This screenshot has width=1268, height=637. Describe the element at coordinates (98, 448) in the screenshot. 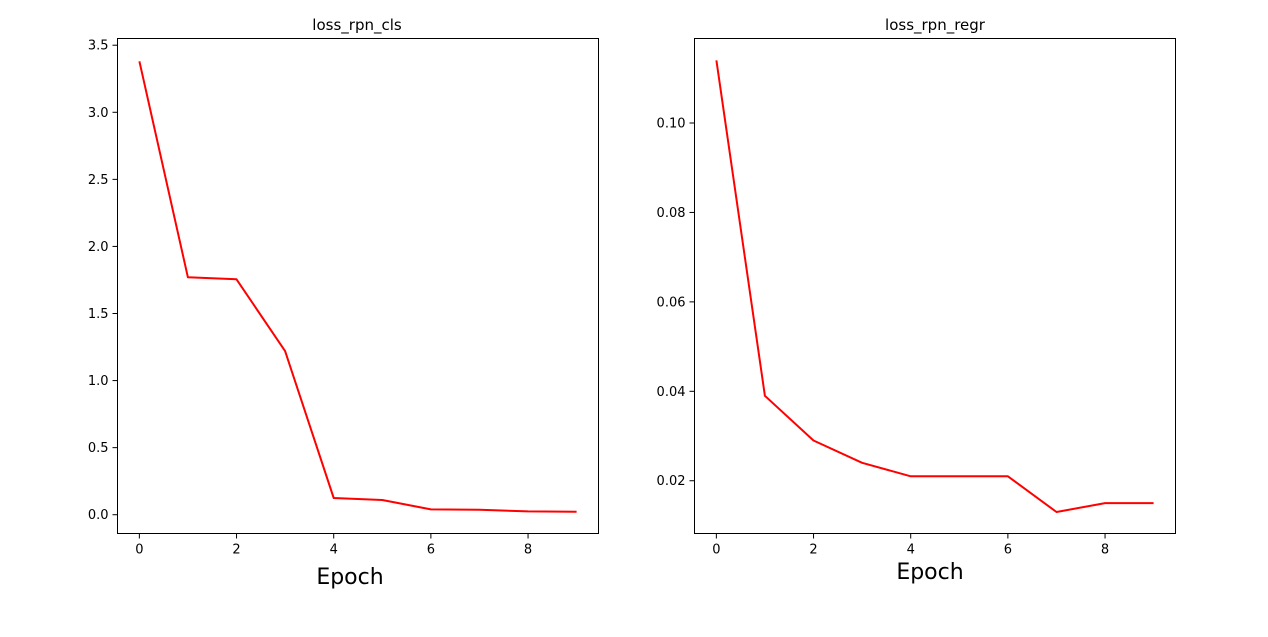

I see `y-tick-label: 0.5` at that location.